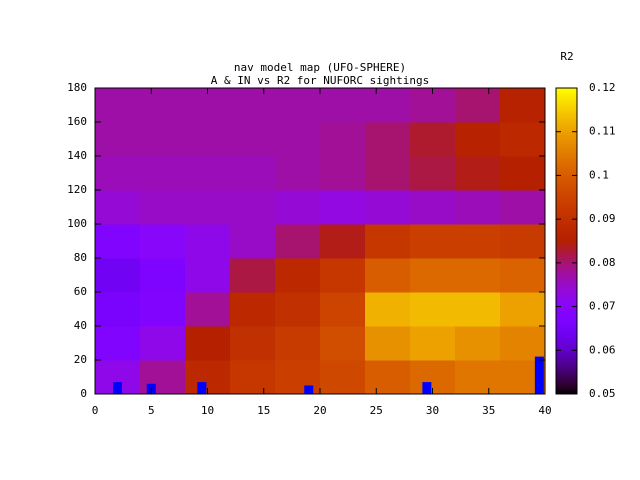 Image resolution: width=640 pixels, height=480 pixels. What do you see at coordinates (602, 349) in the screenshot?
I see `colorbar-tick-label: 0.06` at bounding box center [602, 349].